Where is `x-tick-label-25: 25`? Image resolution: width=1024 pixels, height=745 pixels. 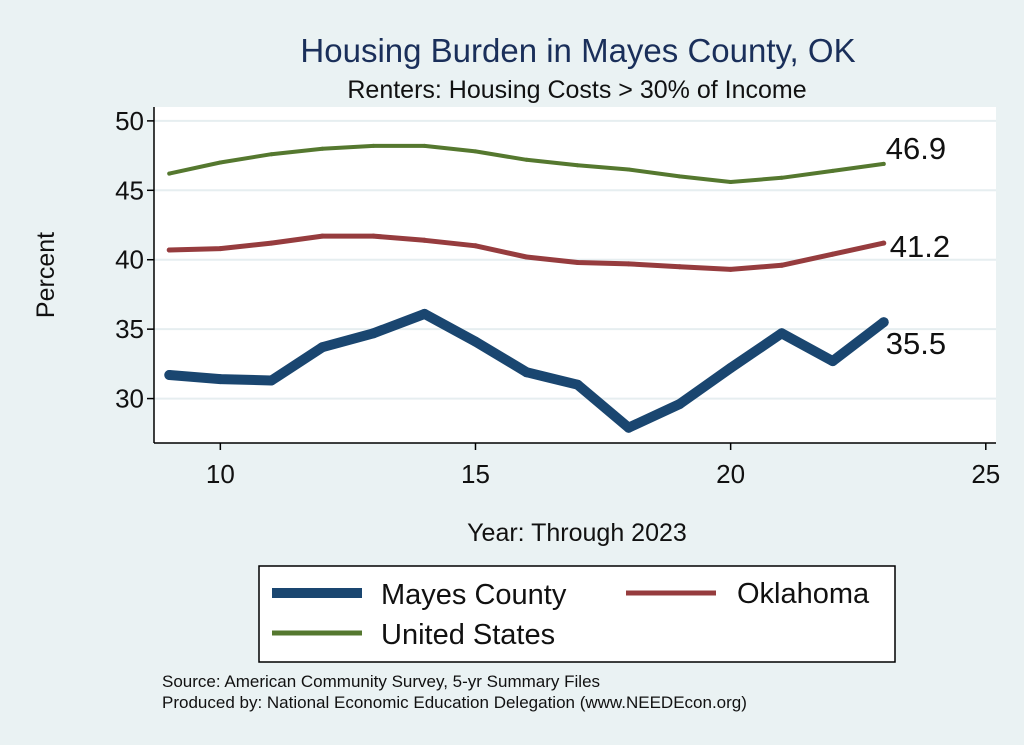 x-tick-label-25: 25 is located at coordinates (985, 474).